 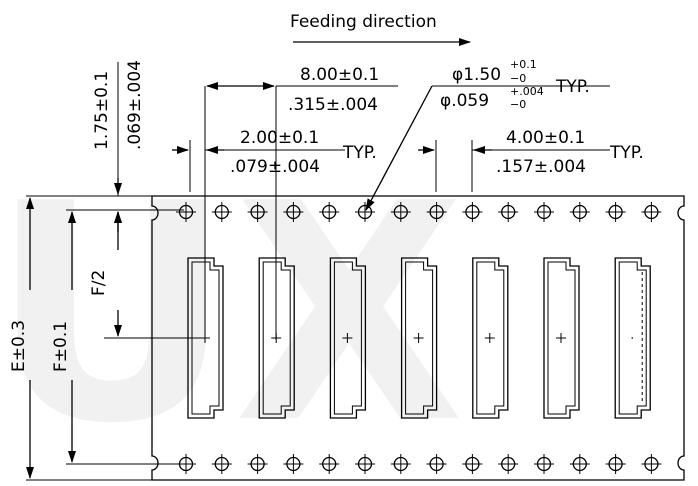 What do you see at coordinates (102, 110) in the screenshot?
I see `edge-175-metric: 1.75±0.1` at bounding box center [102, 110].